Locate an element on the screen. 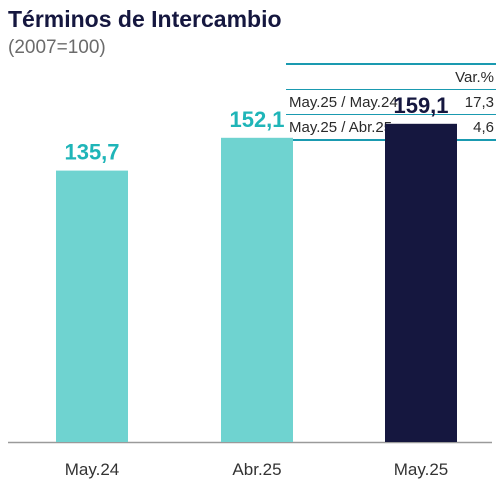  x-tick-label: May.24 is located at coordinates (92, 469).